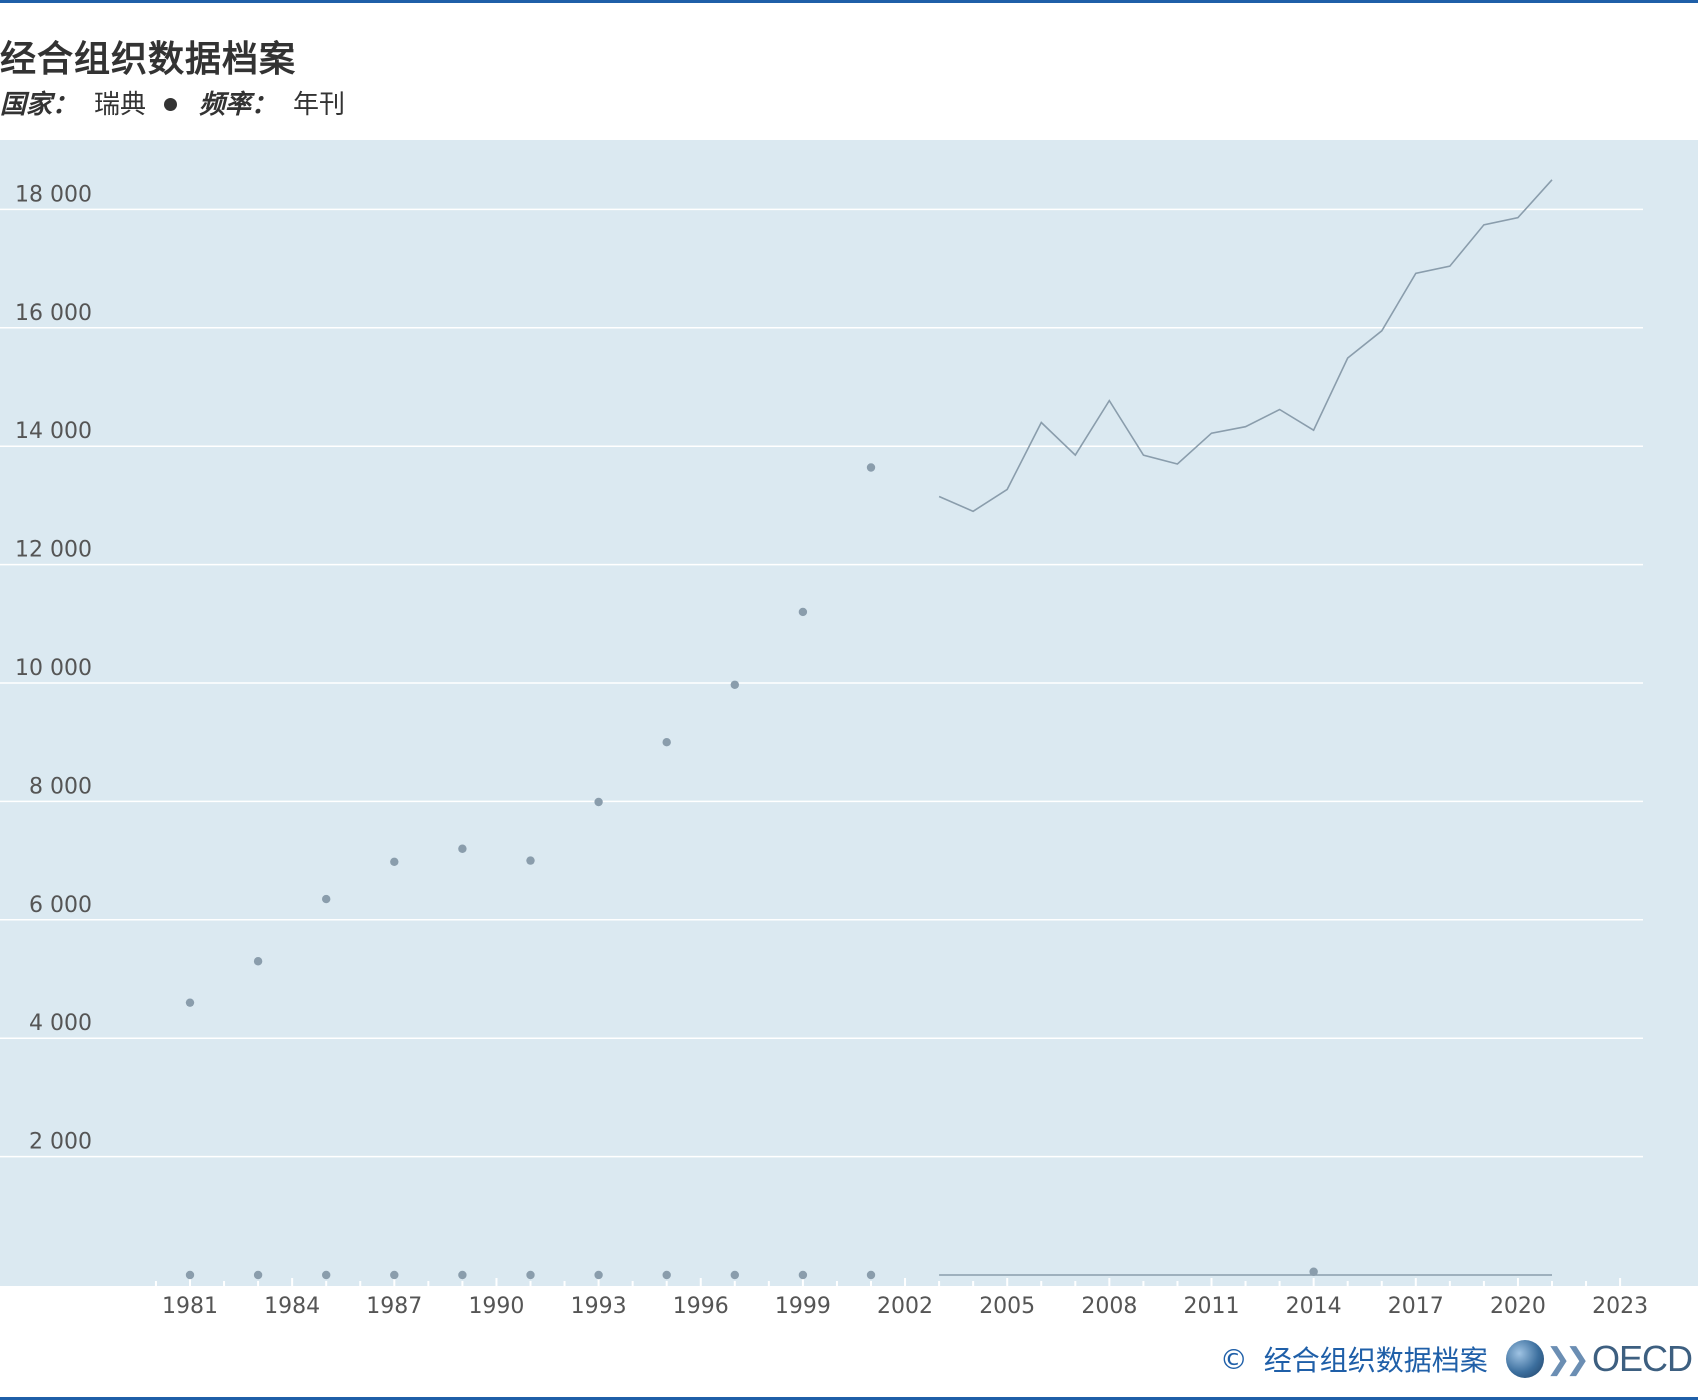  What do you see at coordinates (599, 1306) in the screenshot?
I see `x-tick-label: 1993` at bounding box center [599, 1306].